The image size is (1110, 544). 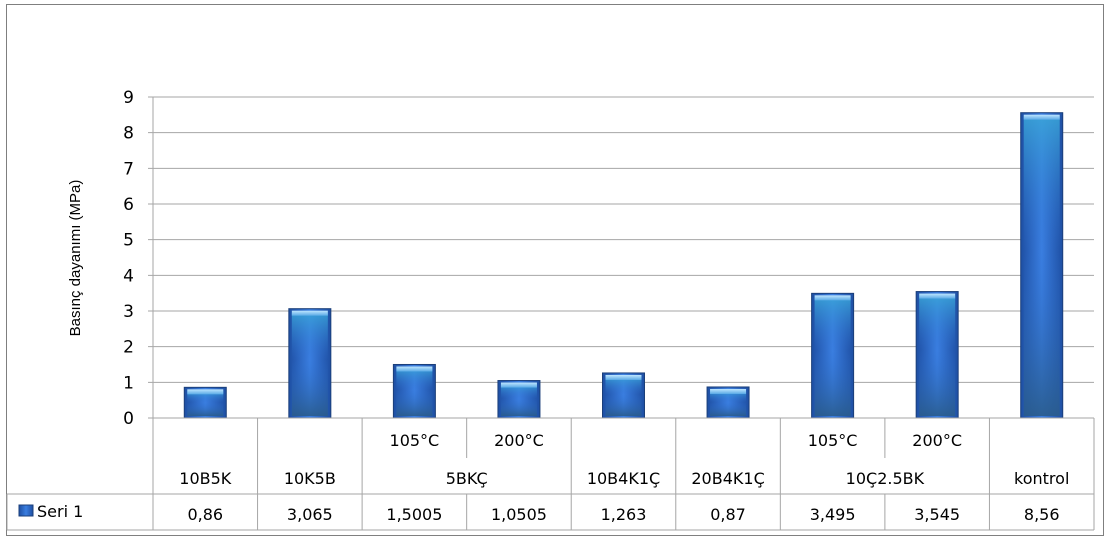 I want to click on data-value-label: 3,495, so click(x=833, y=514).